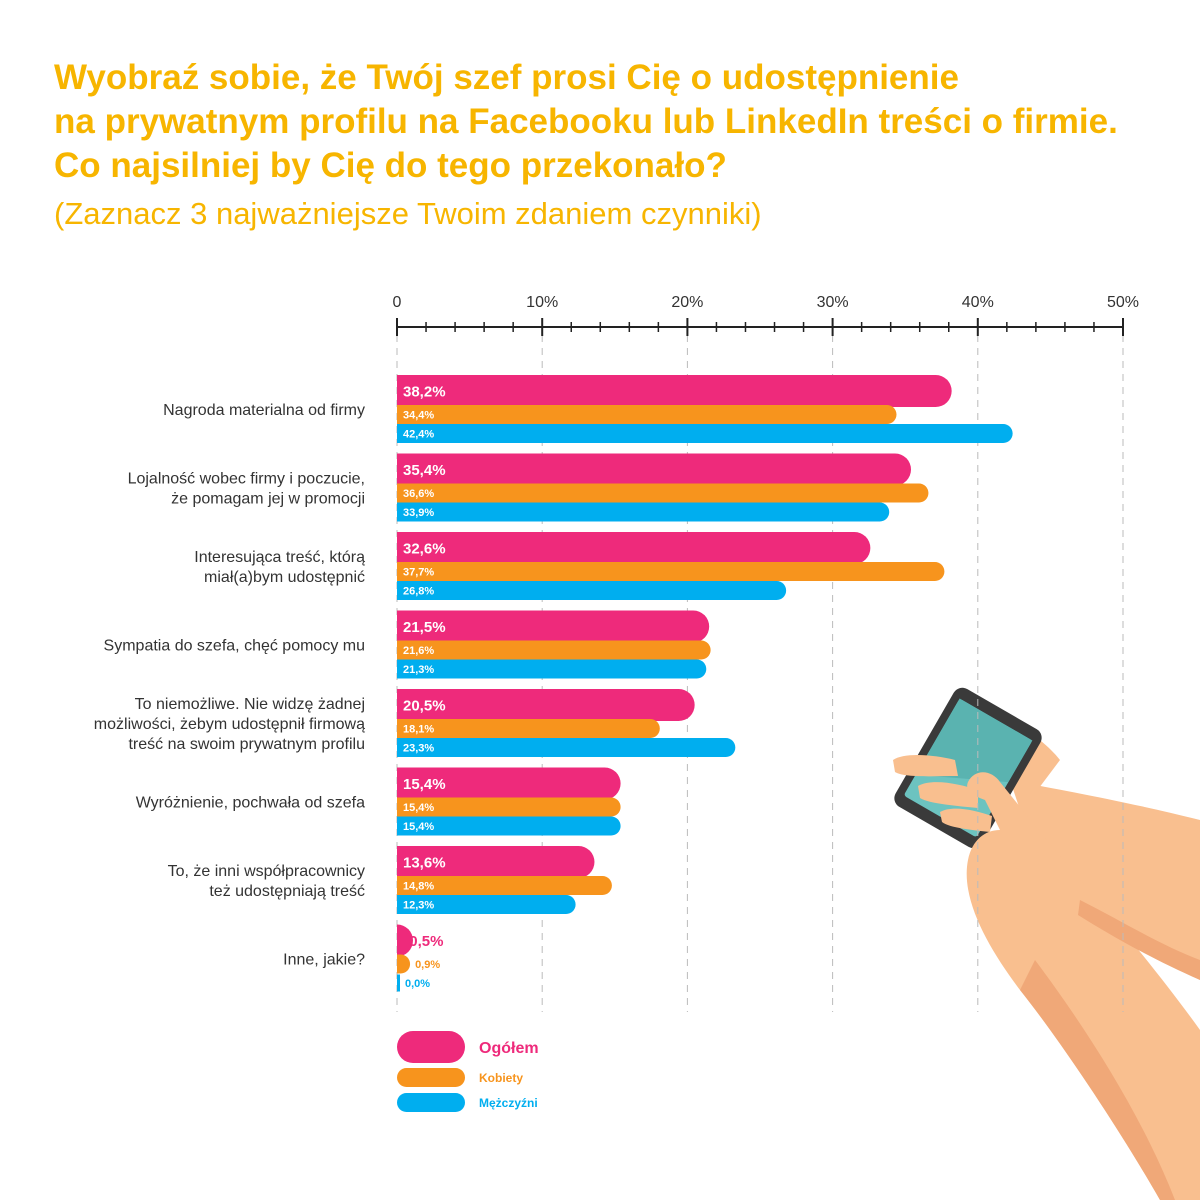 The width and height of the screenshot is (1200, 1200). What do you see at coordinates (279, 557) in the screenshot?
I see `category-label-line: Interesująca treść, którą` at bounding box center [279, 557].